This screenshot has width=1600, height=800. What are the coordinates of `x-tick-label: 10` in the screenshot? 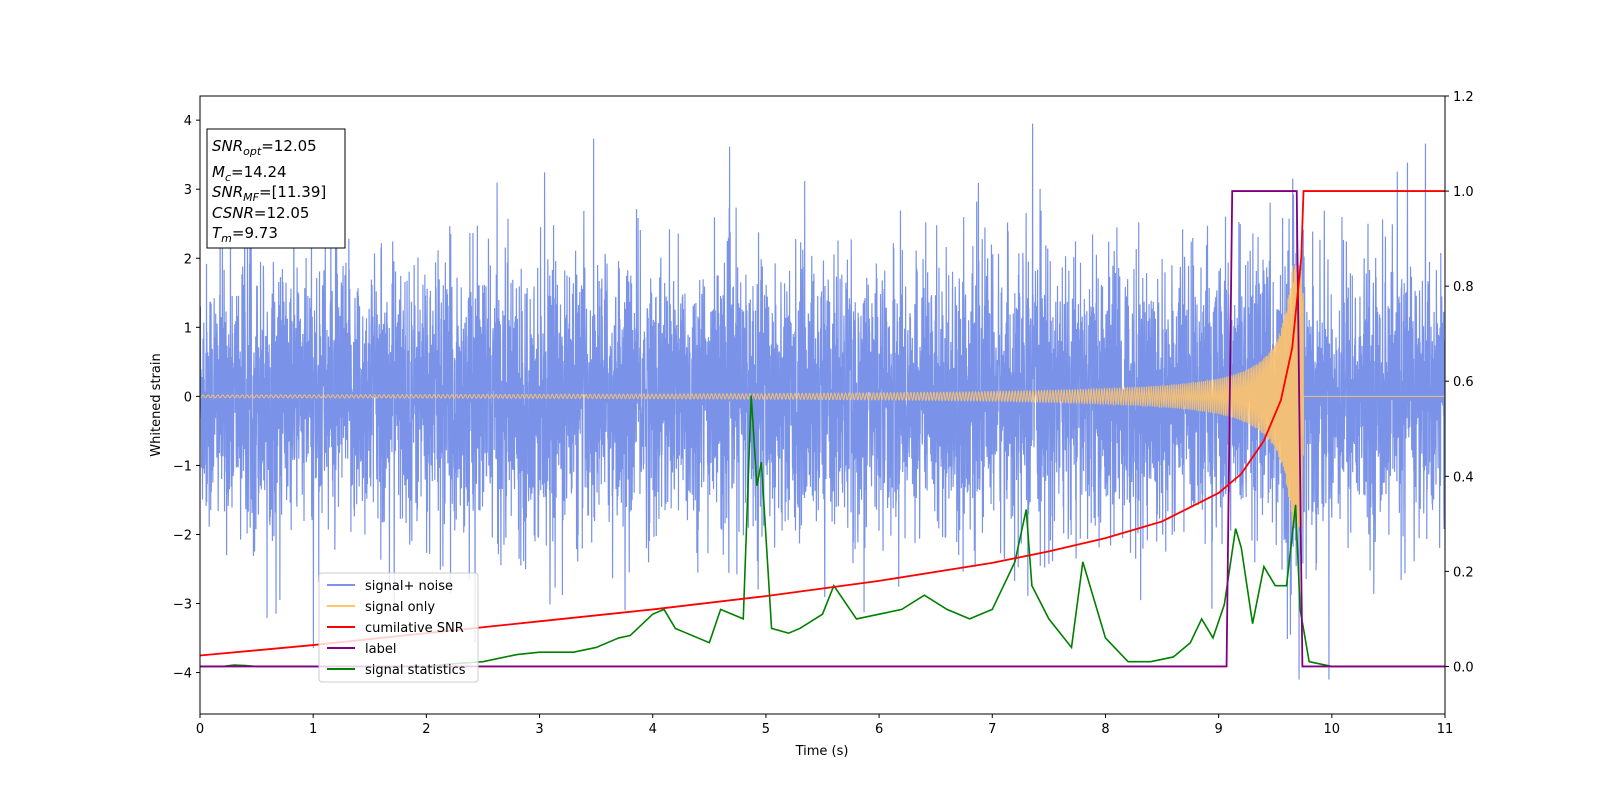 It's located at (1332, 729).